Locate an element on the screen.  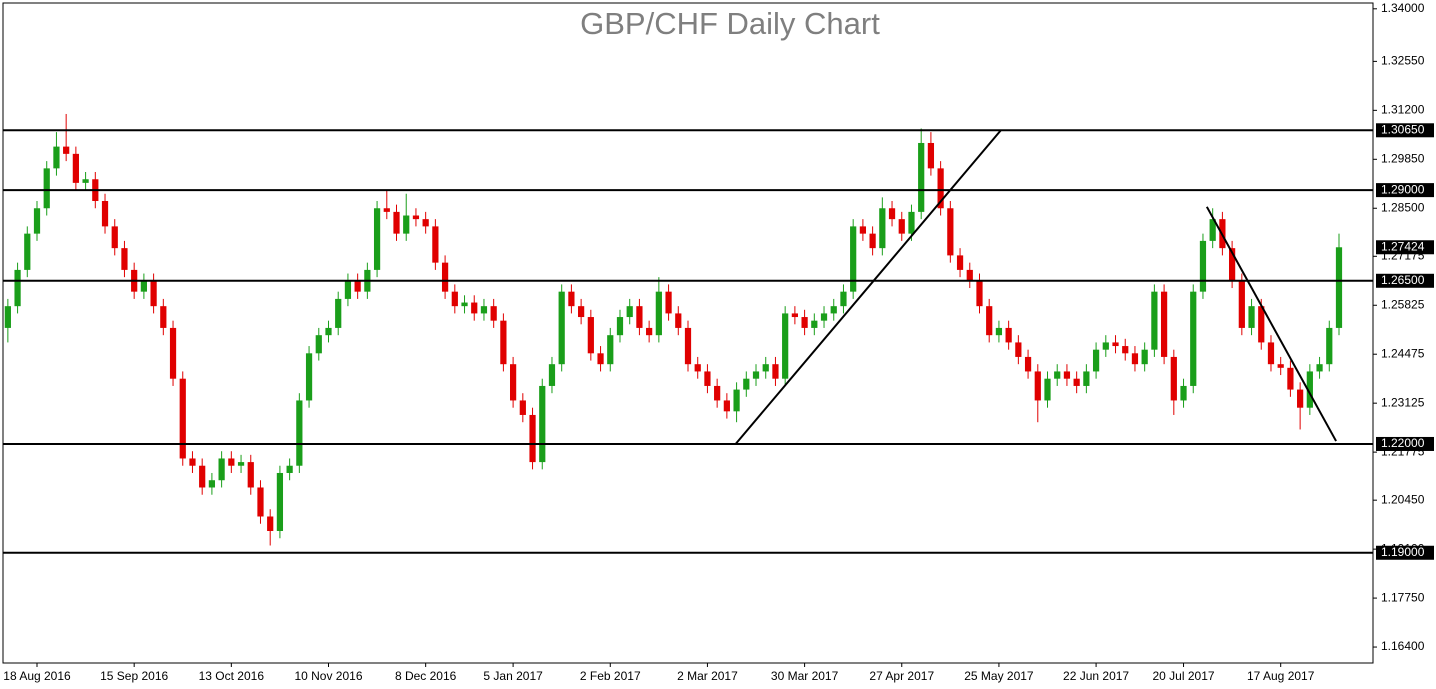
y-tick-label: 1.17750 is located at coordinates (1403, 597).